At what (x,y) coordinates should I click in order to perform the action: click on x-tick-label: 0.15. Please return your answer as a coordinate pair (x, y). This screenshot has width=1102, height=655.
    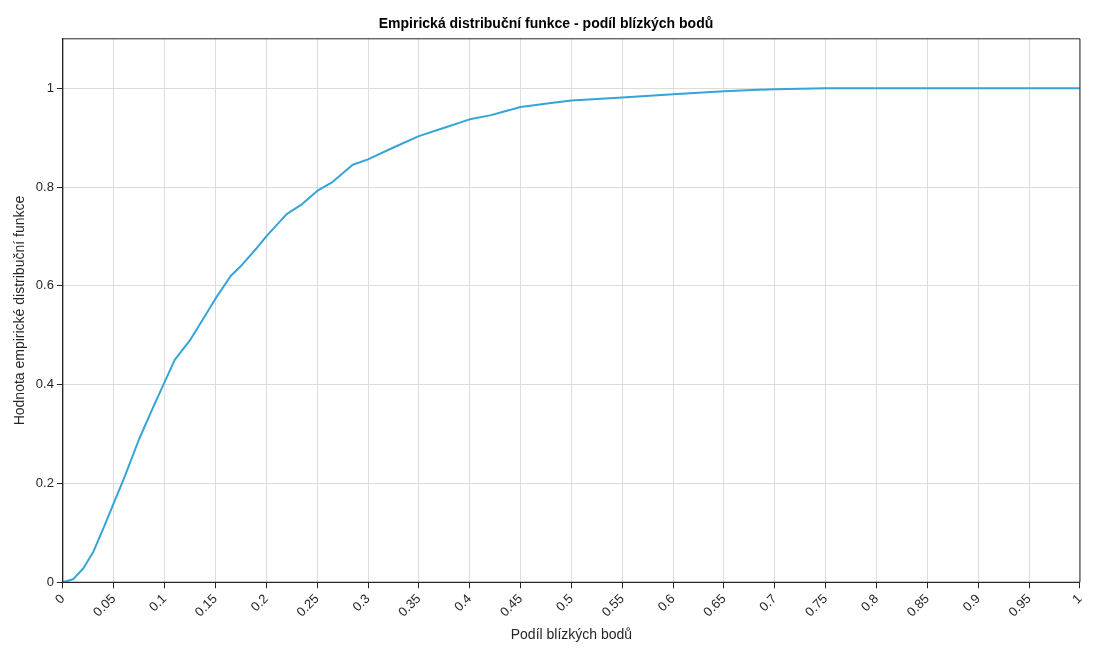
    Looking at the image, I should click on (206, 605).